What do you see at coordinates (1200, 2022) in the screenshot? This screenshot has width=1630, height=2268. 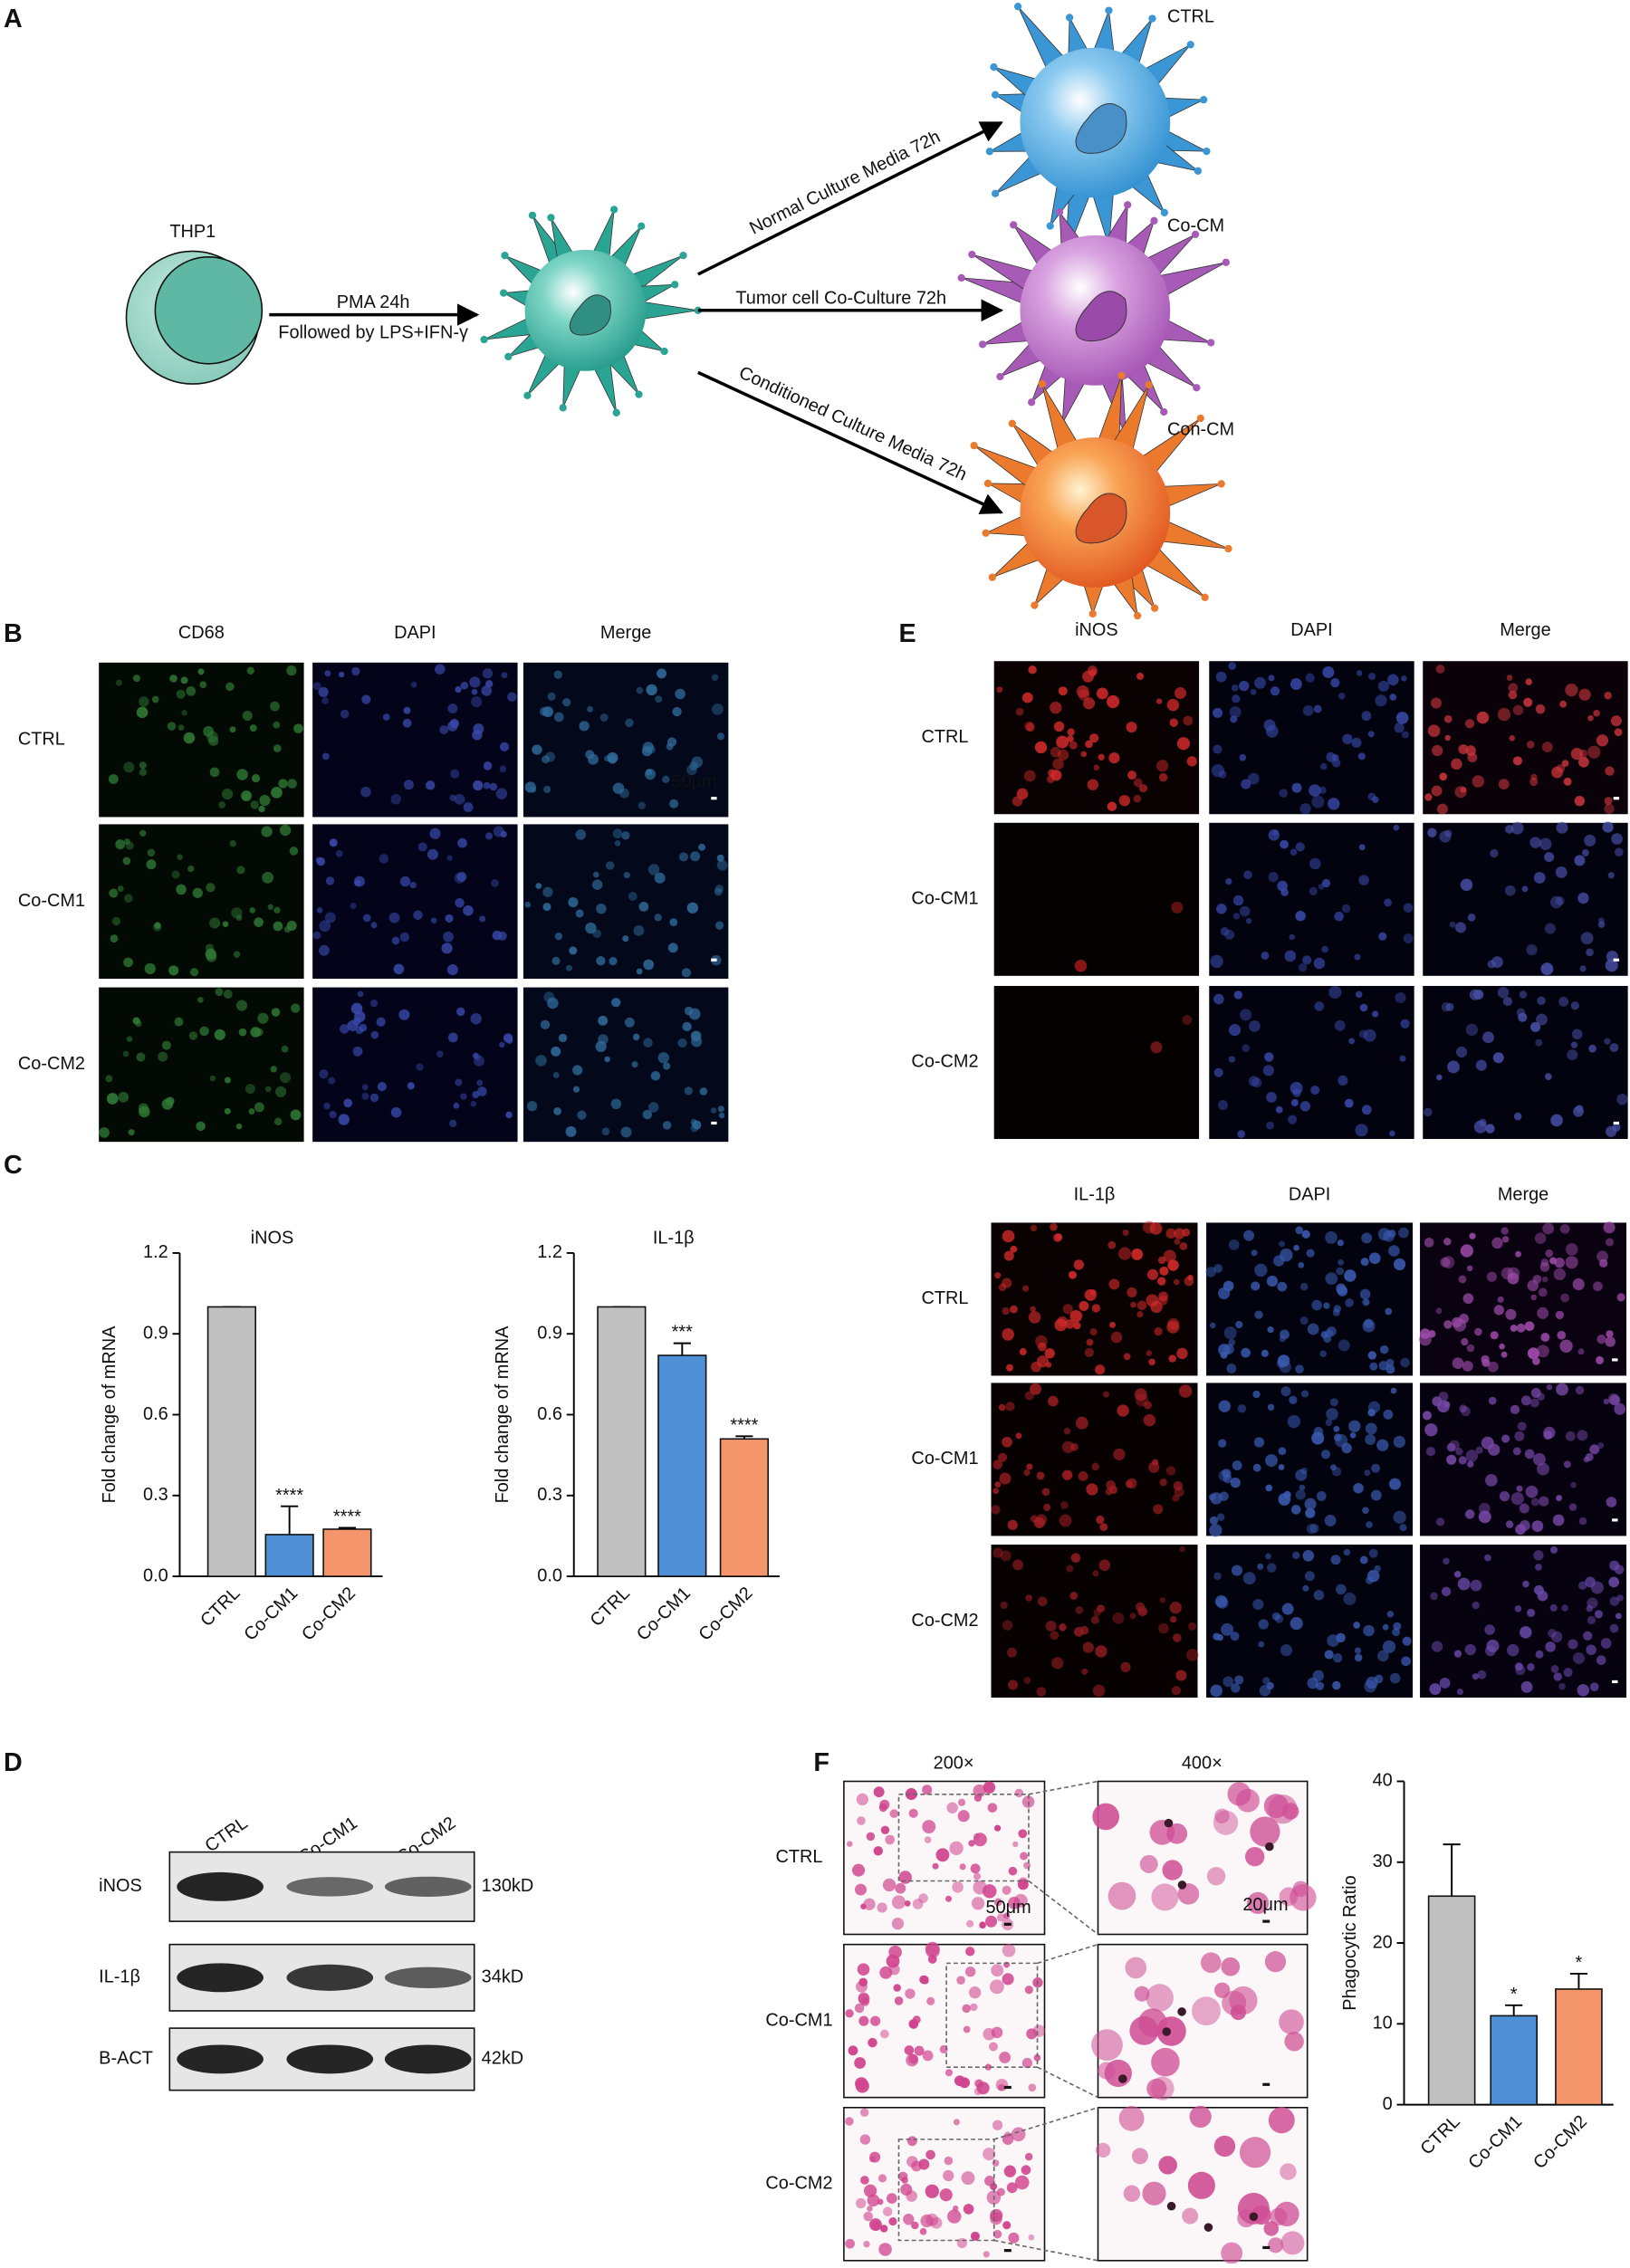 I see `micrograph` at bounding box center [1200, 2022].